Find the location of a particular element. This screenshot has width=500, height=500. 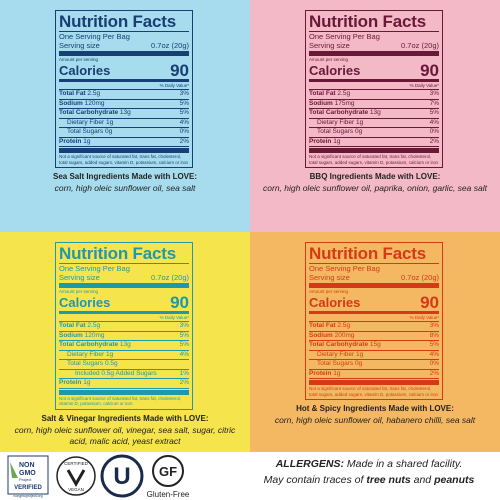

nutrient: Total Sugars 0.5g is located at coordinates (92, 364).